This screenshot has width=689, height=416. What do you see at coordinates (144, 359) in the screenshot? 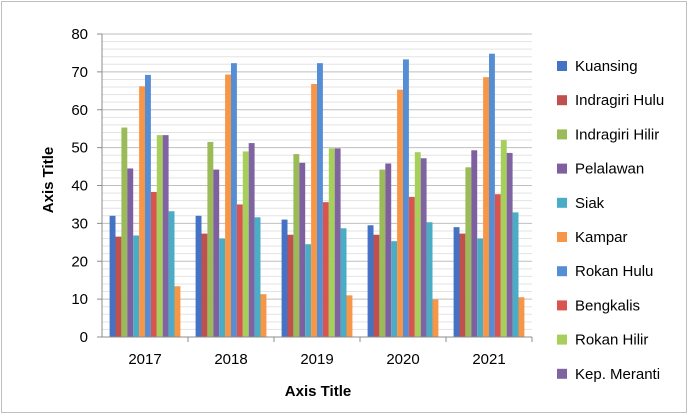
I see `x-tick-label: 2017` at bounding box center [144, 359].